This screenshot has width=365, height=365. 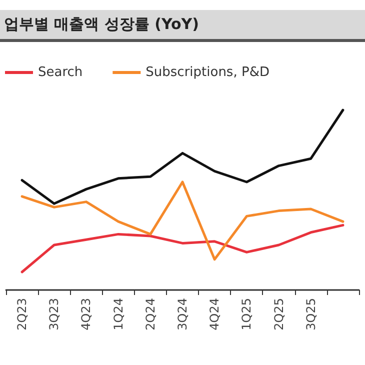 I want to click on chart-title: 업부별 매출액 성장률 (YoY), so click(x=182, y=26).